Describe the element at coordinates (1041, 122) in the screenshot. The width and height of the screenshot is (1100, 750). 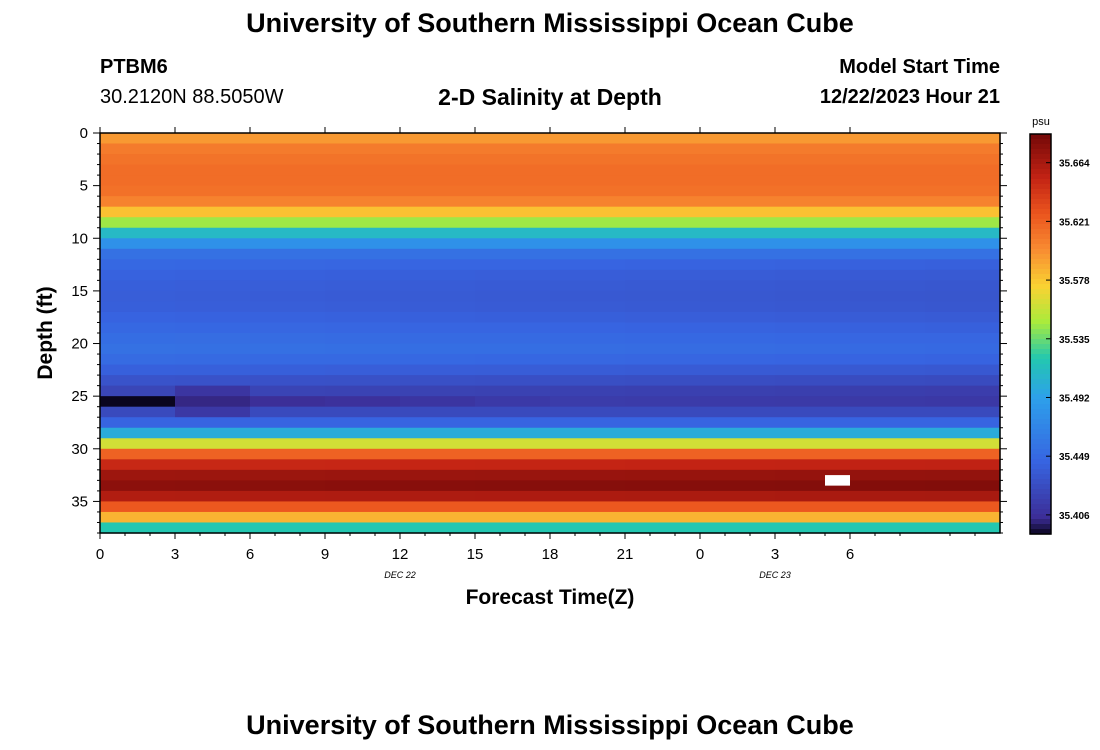
I see `colorbar-unit: psu` at that location.